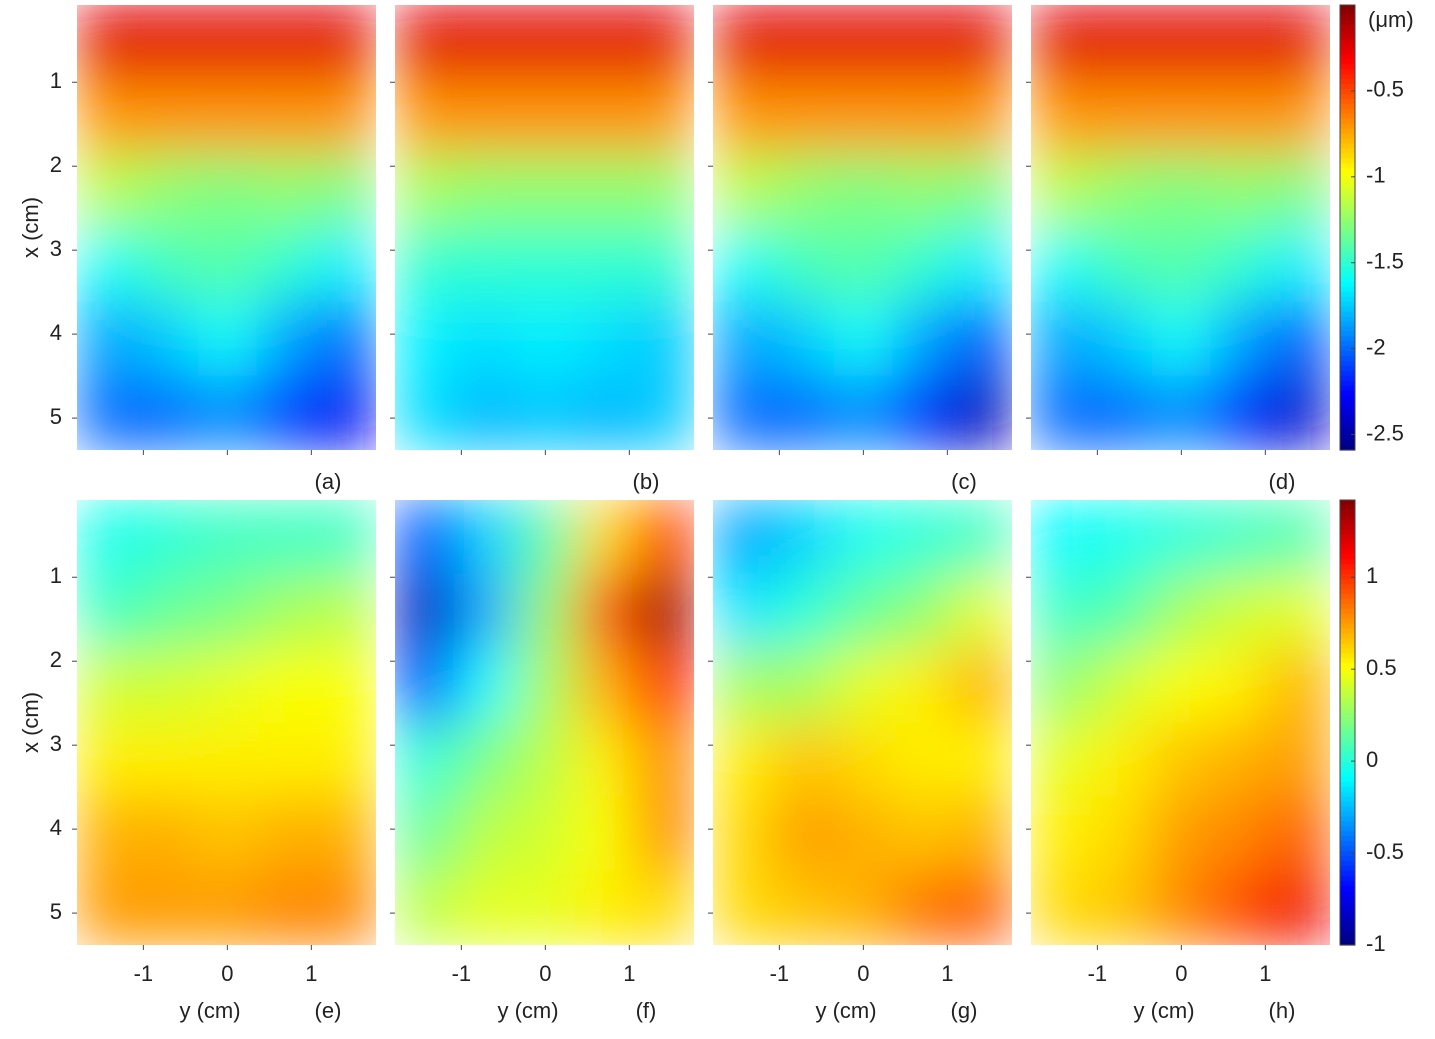  I want to click on colorbar-tick-label: -2, so click(1376, 346).